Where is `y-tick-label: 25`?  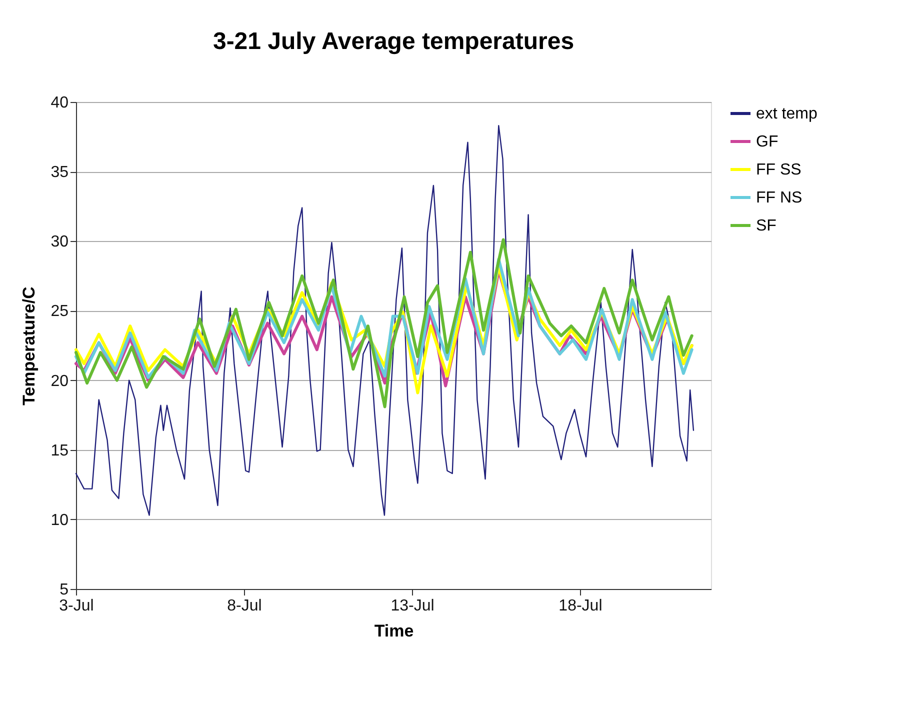 y-tick-label: 25 is located at coordinates (59, 311).